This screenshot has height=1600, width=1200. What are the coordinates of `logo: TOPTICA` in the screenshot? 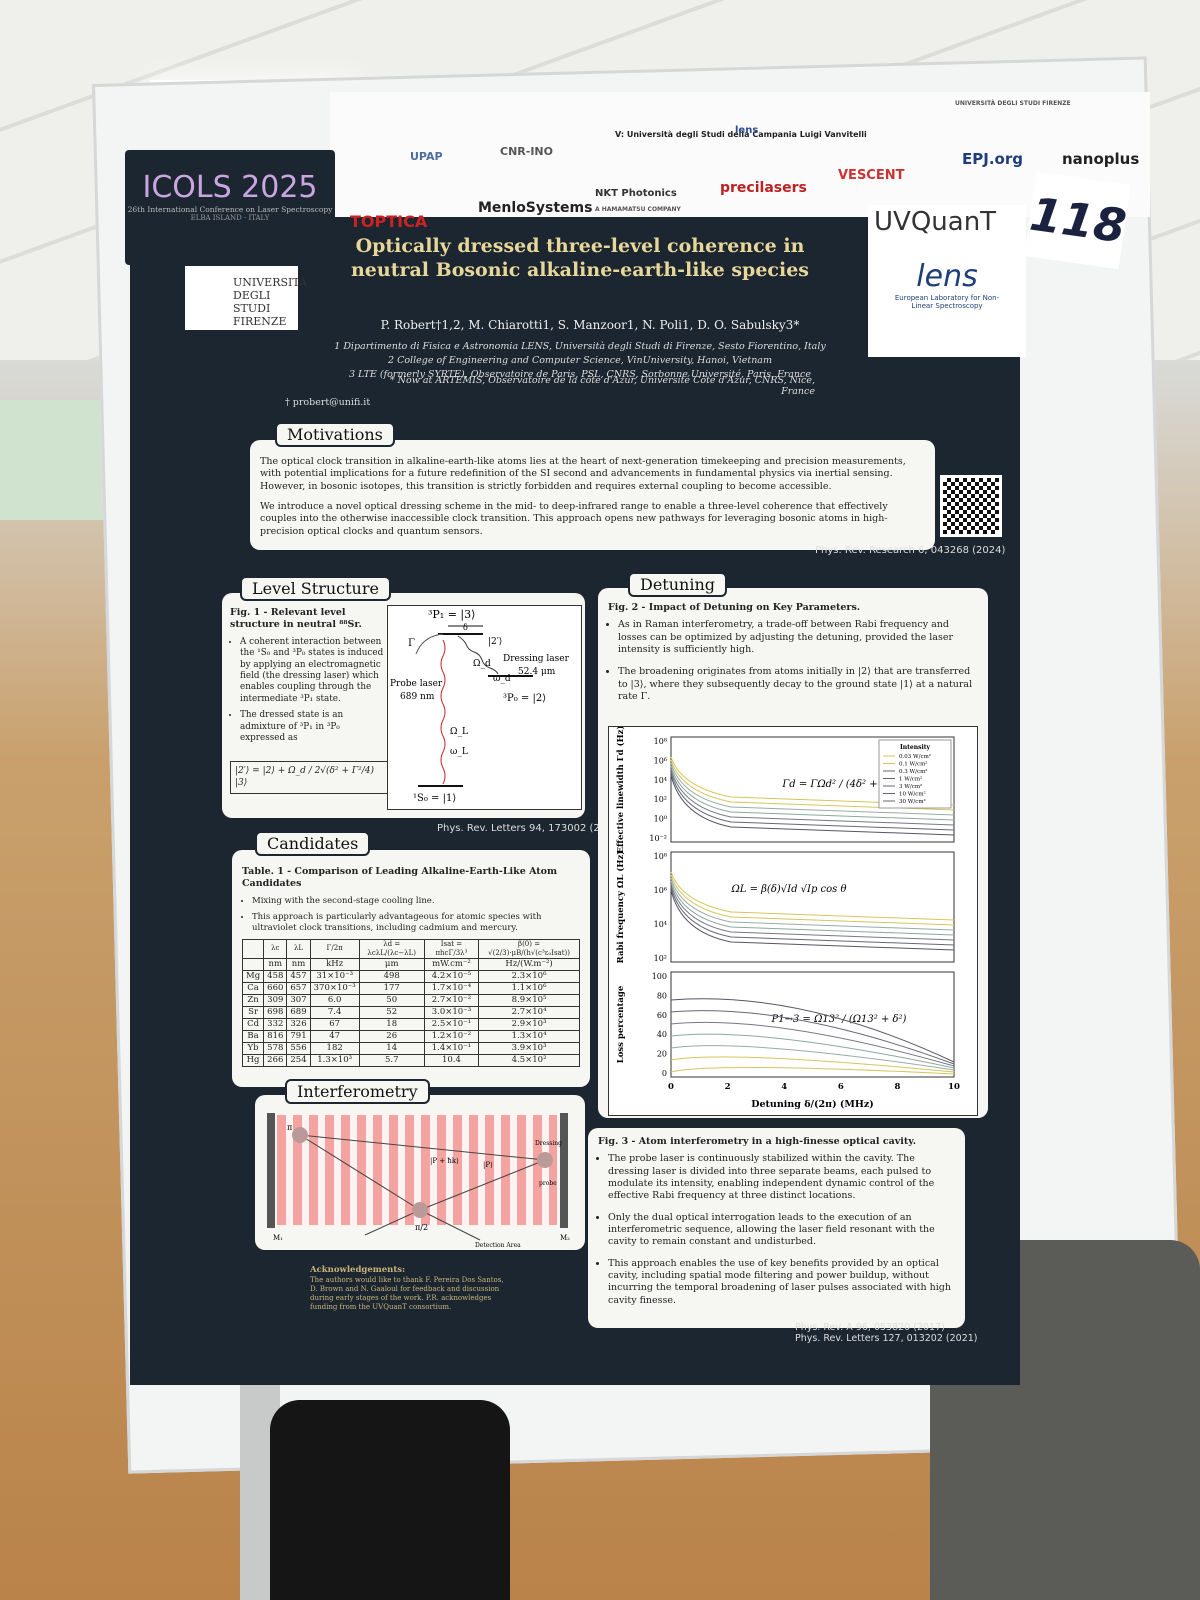 It's located at (389, 221).